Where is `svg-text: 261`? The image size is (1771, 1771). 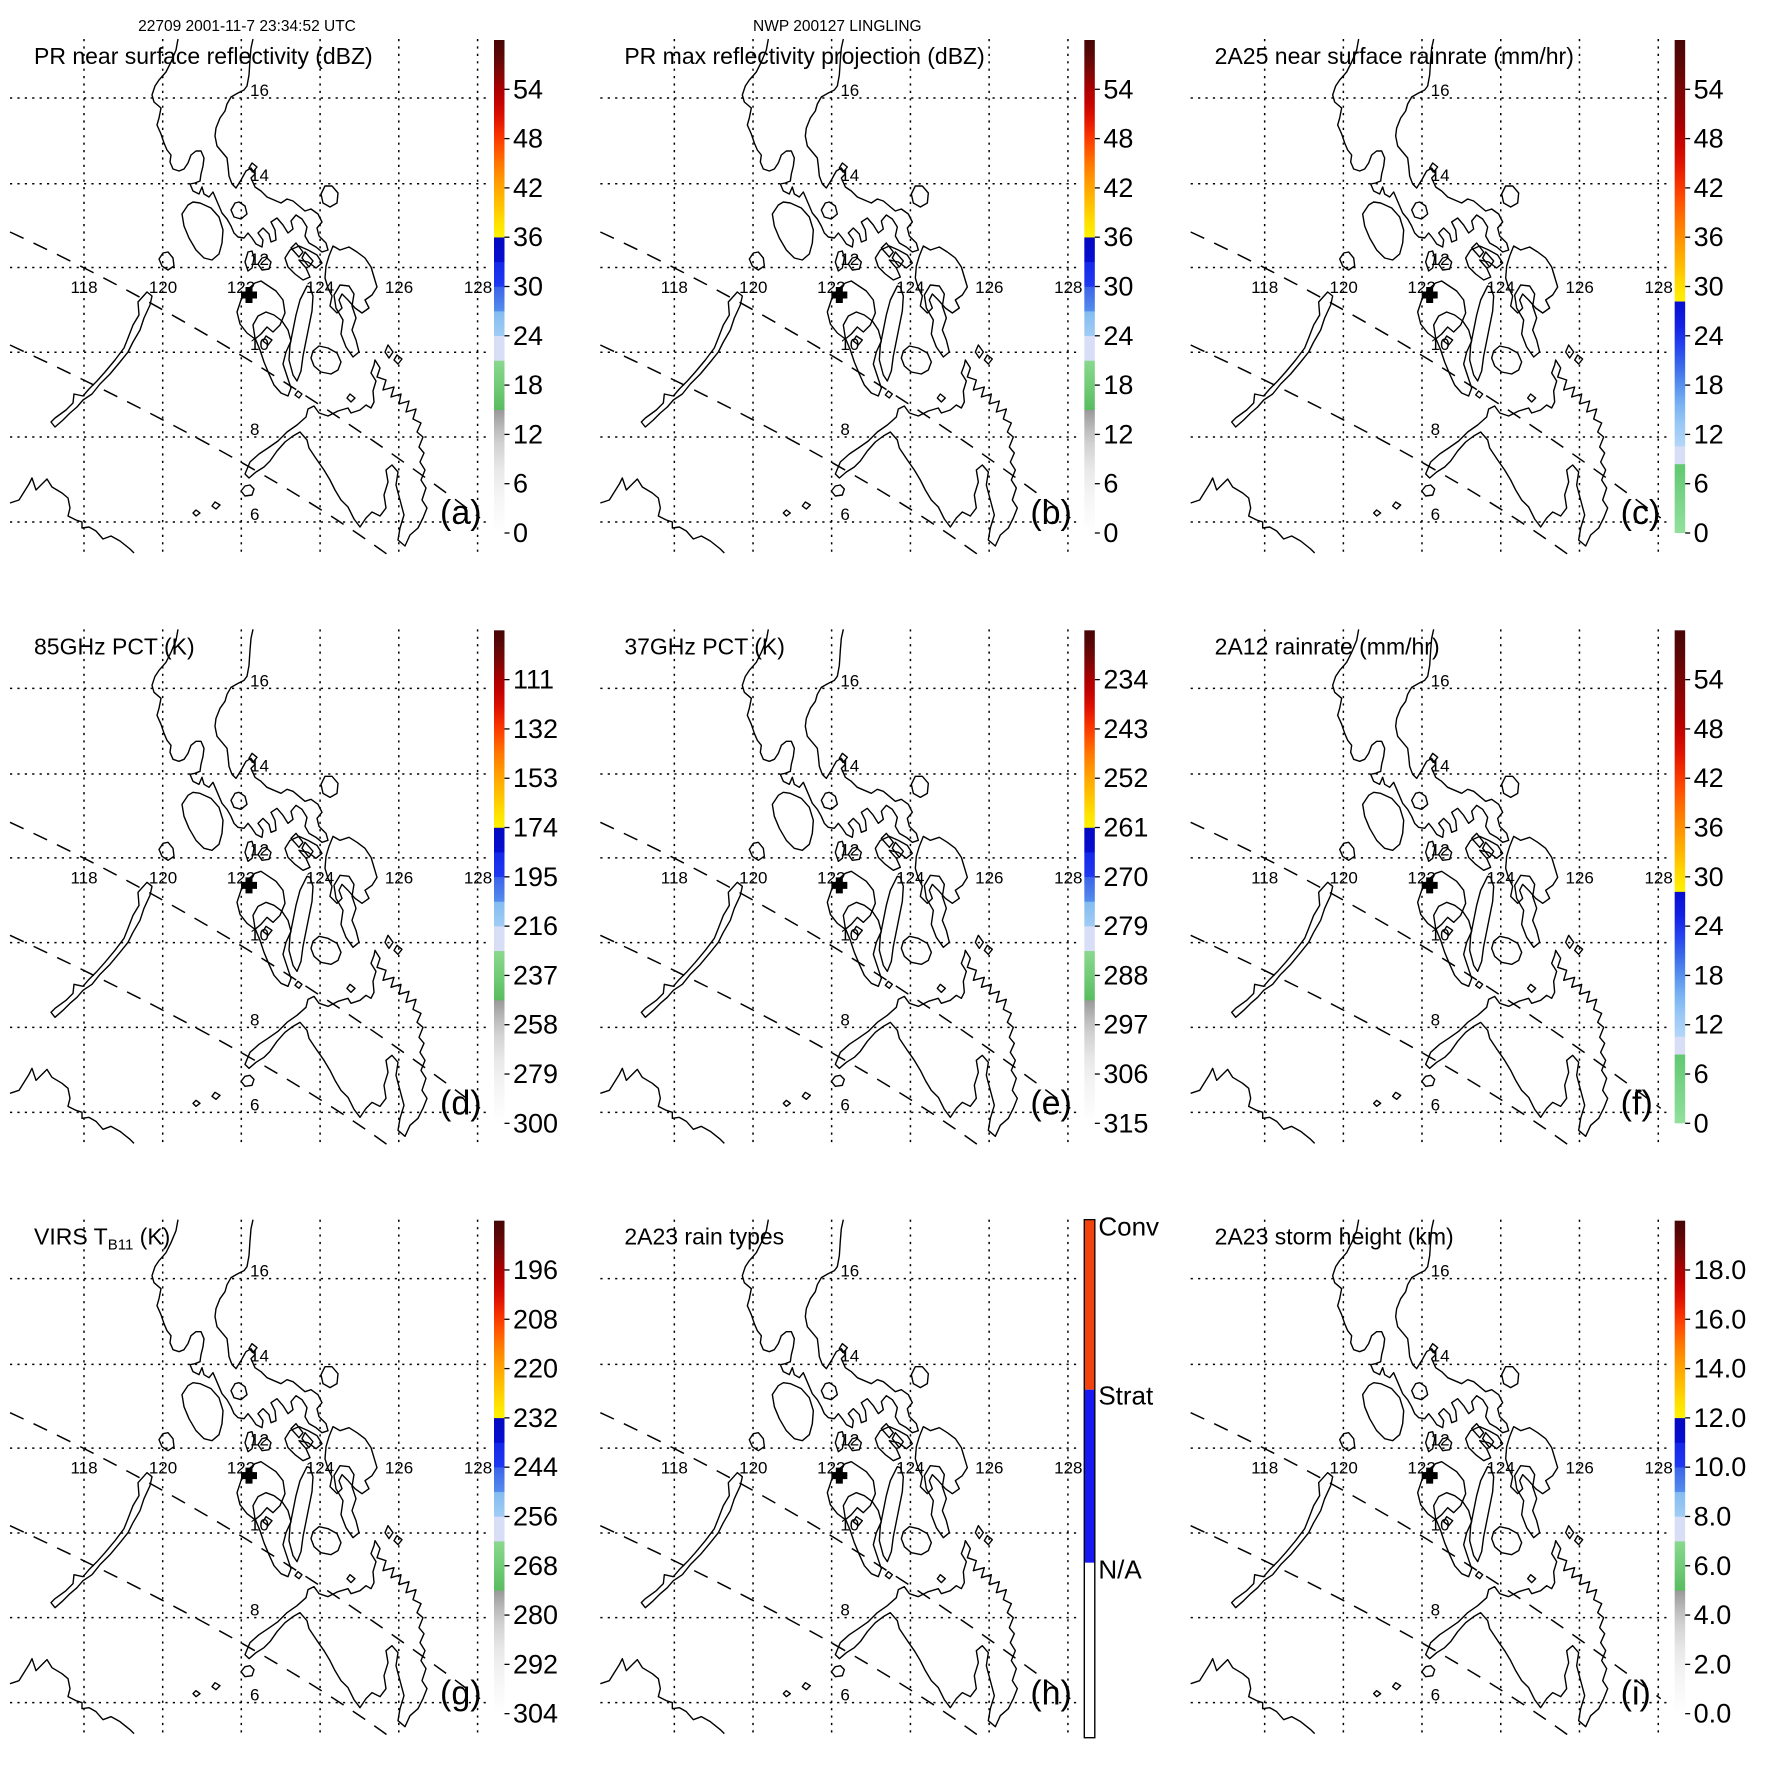 svg-text: 261 is located at coordinates (1125, 828).